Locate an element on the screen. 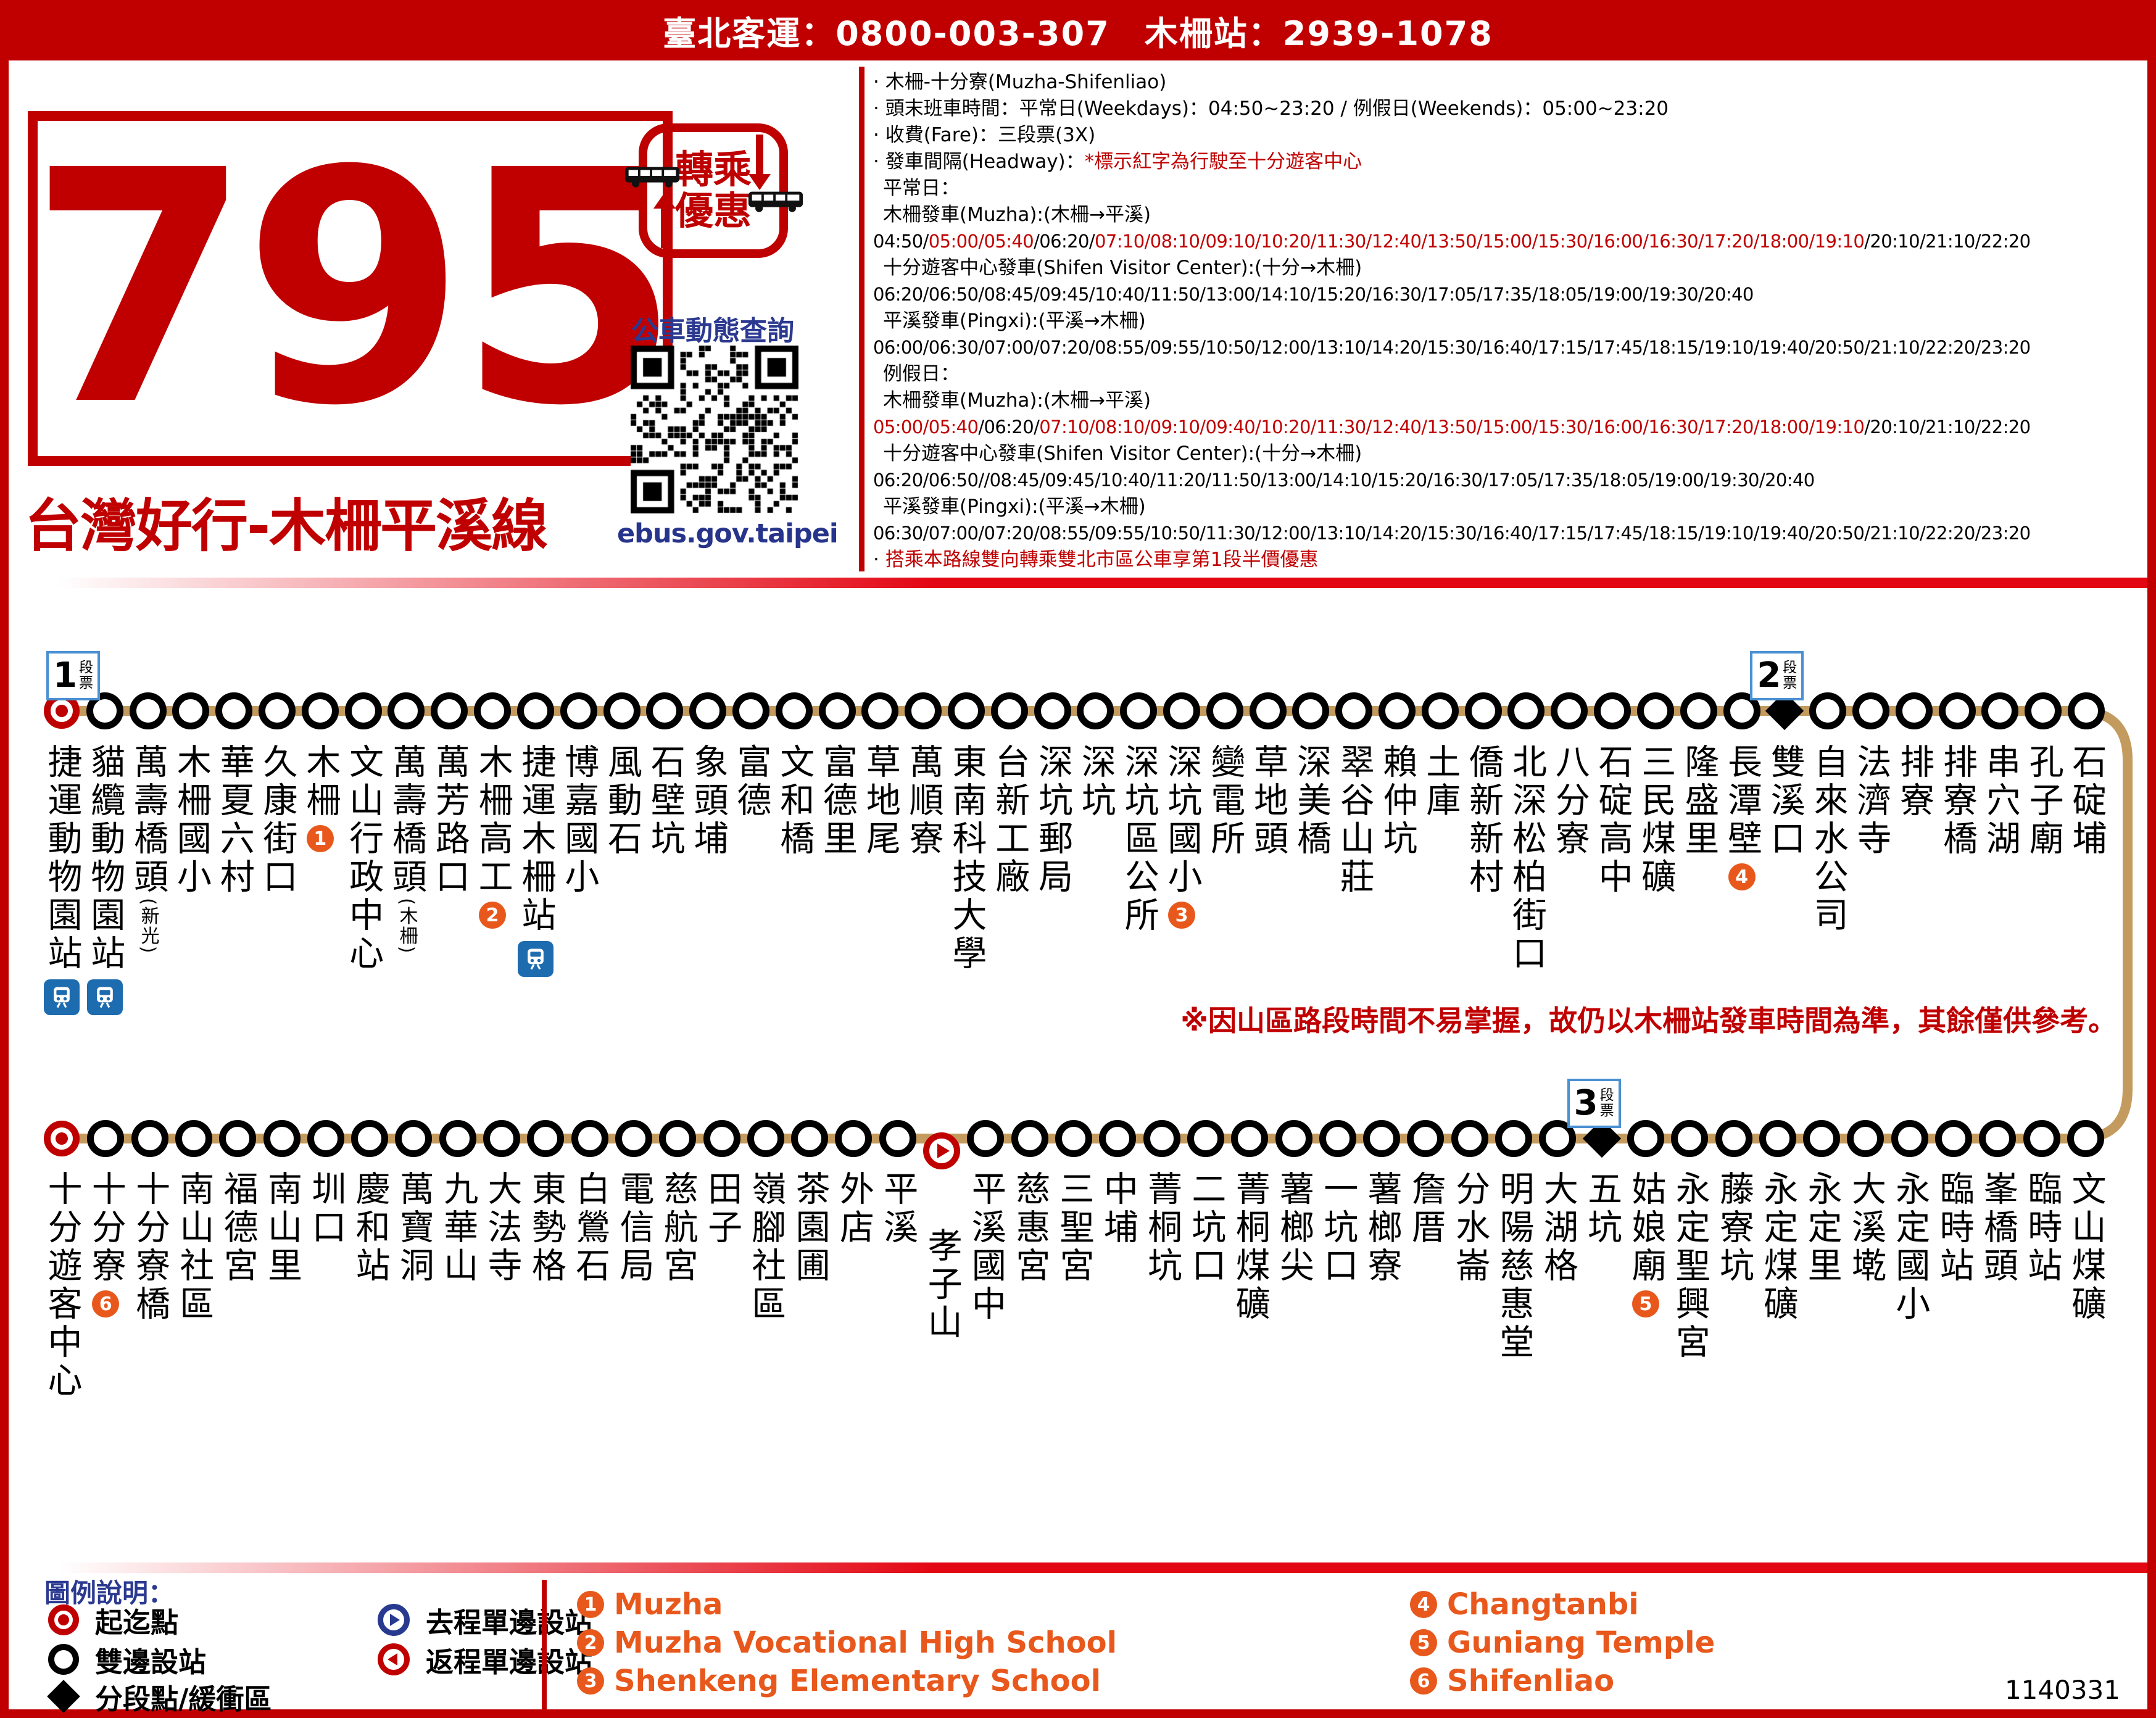  stop-name: 萬壽橋頭 is located at coordinates (406, 821).